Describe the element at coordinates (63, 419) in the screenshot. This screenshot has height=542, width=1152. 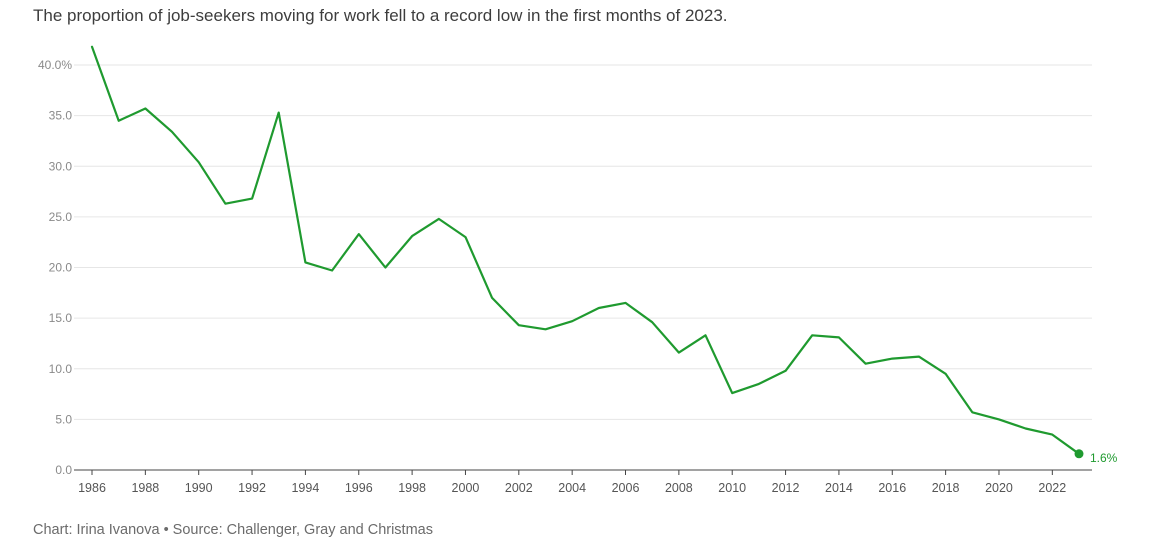
I see `y-tick-label: 5.0` at that location.